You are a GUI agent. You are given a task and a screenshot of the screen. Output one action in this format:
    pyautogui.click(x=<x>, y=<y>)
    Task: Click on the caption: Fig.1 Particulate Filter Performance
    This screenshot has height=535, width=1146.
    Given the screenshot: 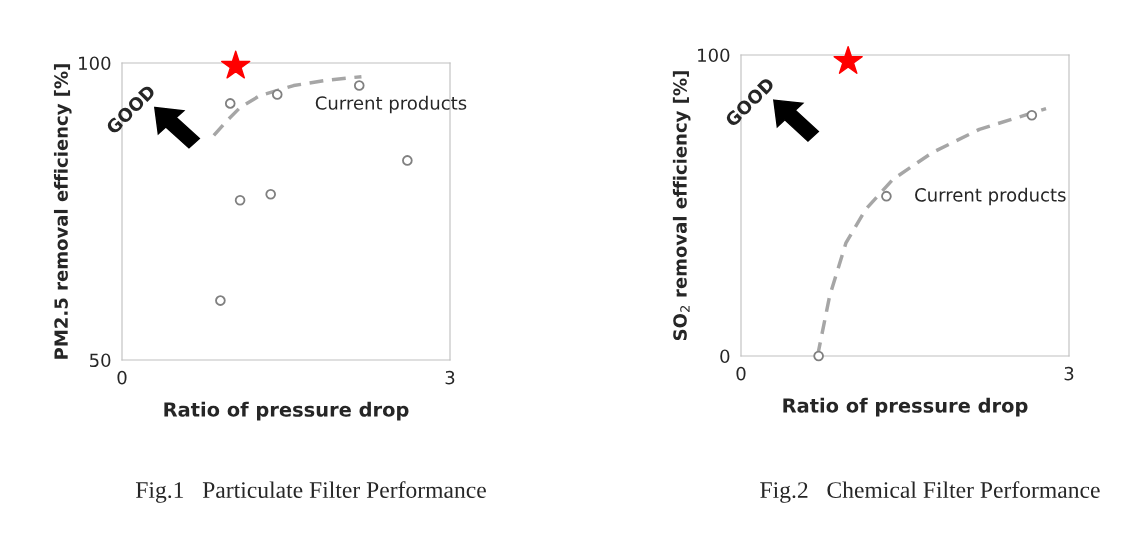 What is the action you would take?
    pyautogui.click(x=310, y=492)
    